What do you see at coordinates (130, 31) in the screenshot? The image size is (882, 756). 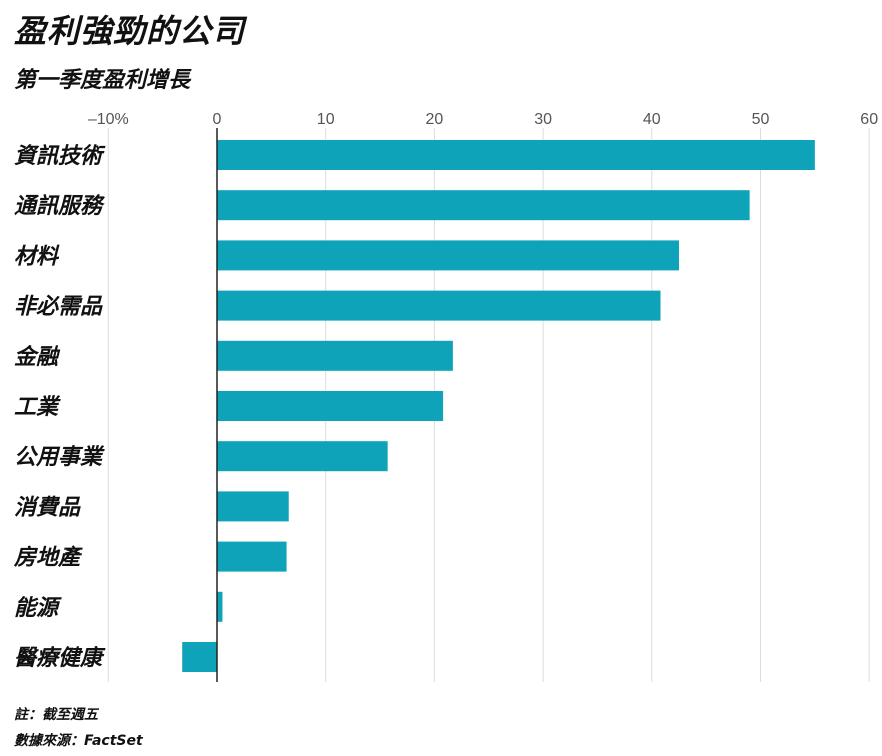 I see `chart-title: 盈利強勁的公司` at bounding box center [130, 31].